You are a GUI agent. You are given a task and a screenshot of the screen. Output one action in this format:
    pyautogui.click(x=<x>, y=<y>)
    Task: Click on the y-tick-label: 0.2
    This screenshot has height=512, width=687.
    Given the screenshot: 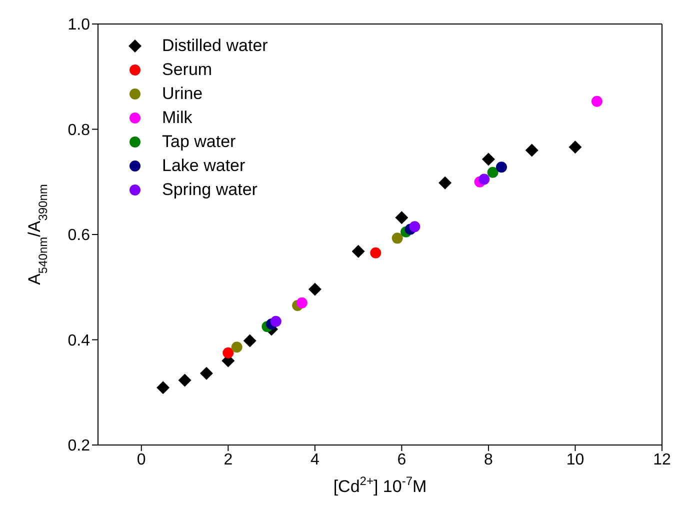 What is the action you would take?
    pyautogui.click(x=79, y=446)
    